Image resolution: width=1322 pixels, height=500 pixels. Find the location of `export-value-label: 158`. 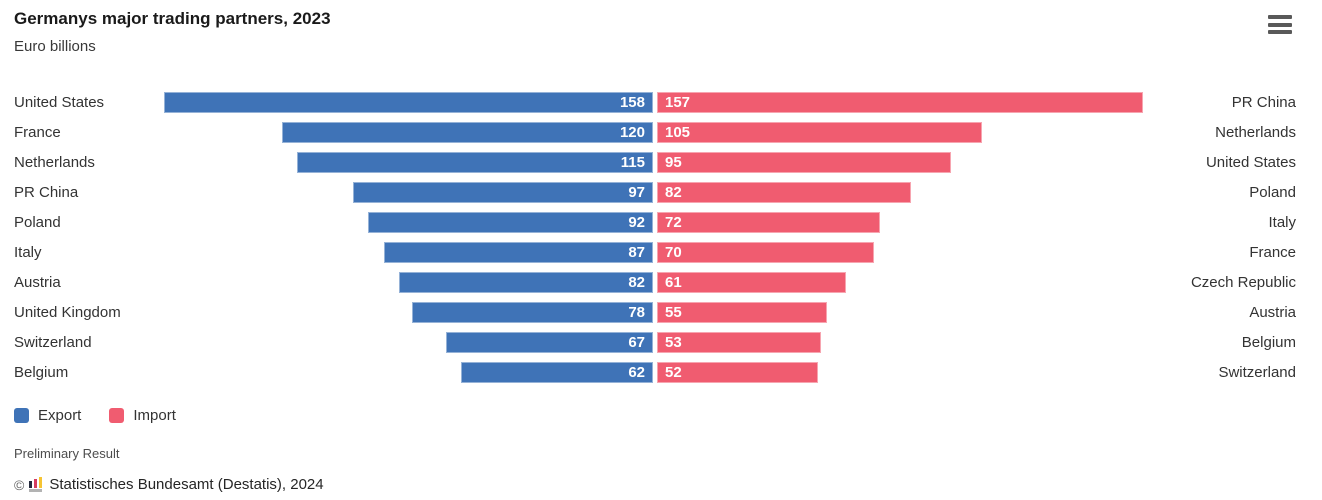

export-value-label: 158 is located at coordinates (632, 102).